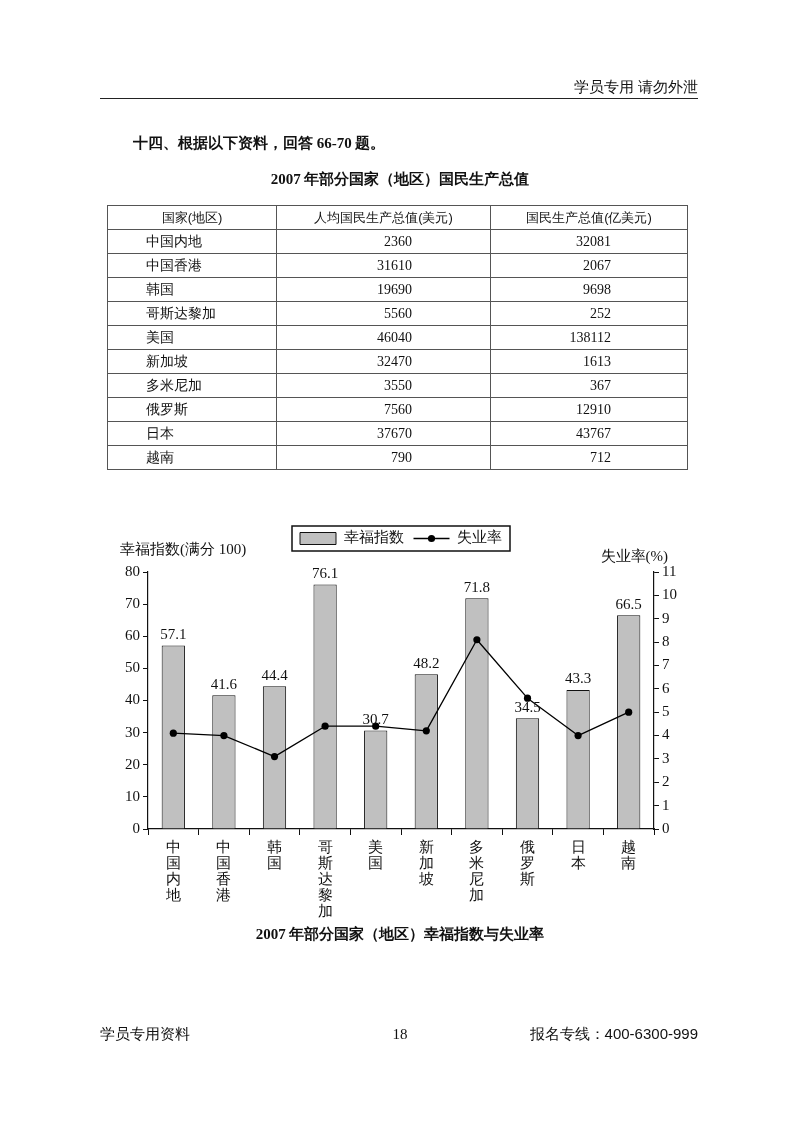  I want to click on text: 2007 年部分国家（地区）幸福指数与失业率, so click(400, 934).